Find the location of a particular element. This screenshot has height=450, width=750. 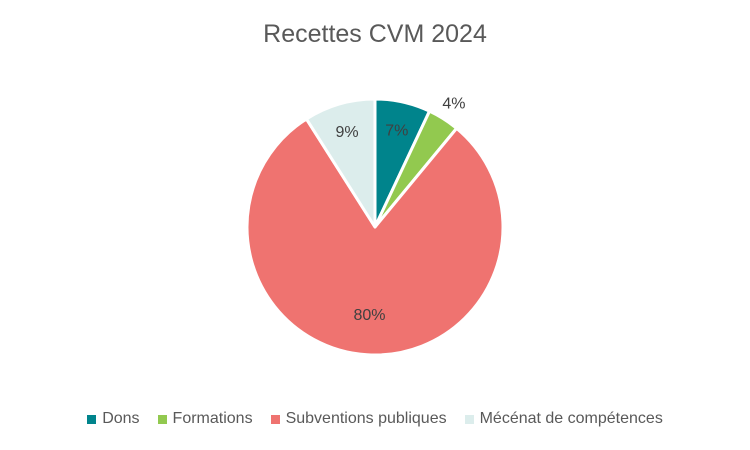

legend-label: Mécénat de compétences is located at coordinates (571, 418).